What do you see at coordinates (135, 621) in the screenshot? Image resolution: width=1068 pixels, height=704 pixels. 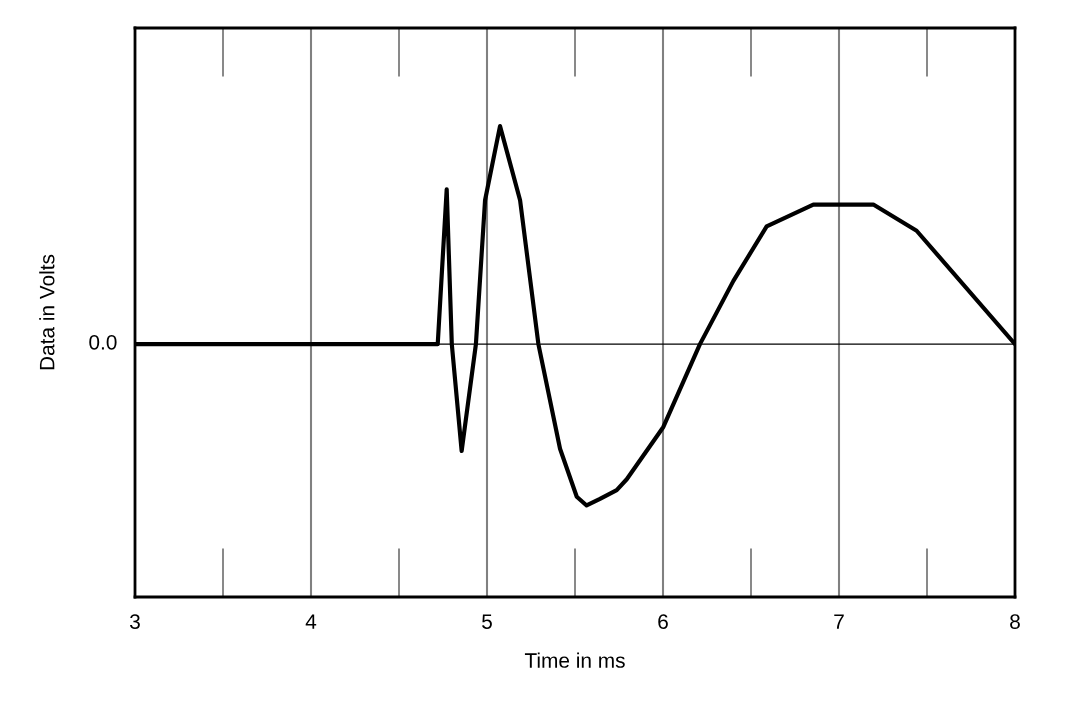 I see `x-tick-label: 3` at bounding box center [135, 621].